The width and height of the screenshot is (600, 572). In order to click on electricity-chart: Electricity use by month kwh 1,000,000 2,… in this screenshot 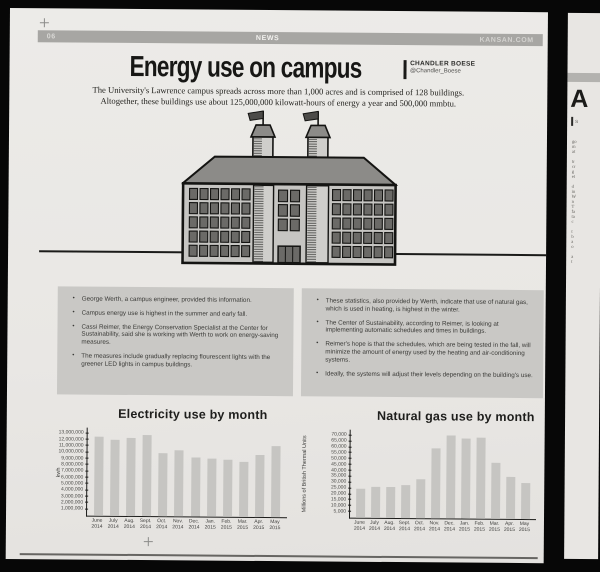, I will do `click(167, 469)`.